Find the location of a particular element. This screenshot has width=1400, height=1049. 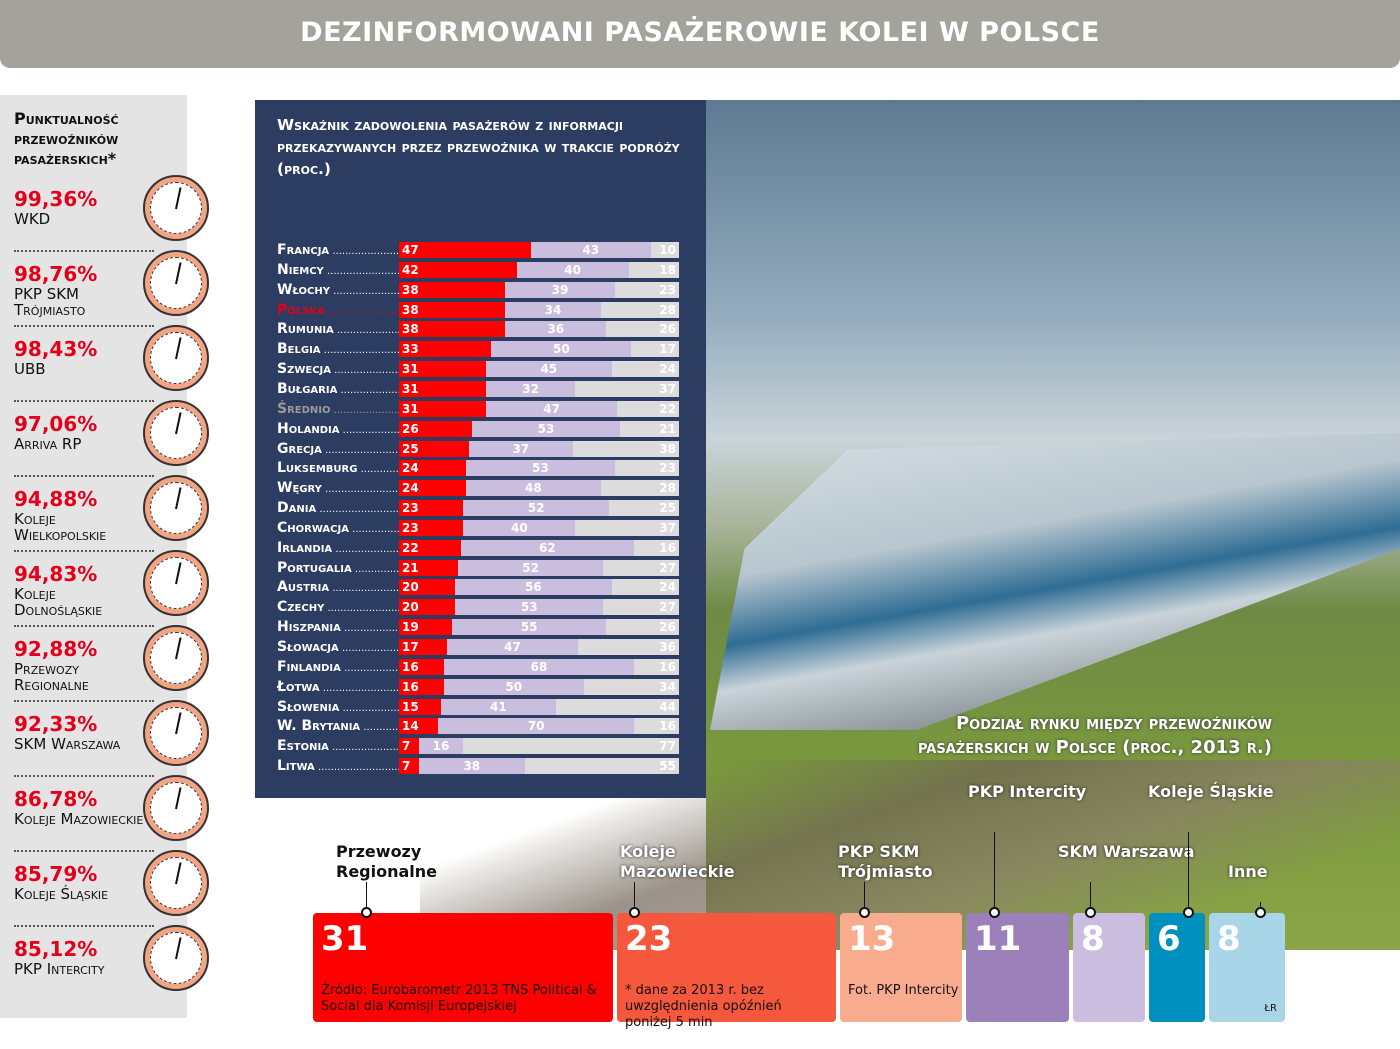

bar-row: Bułgaria313237 is located at coordinates (480, 389).